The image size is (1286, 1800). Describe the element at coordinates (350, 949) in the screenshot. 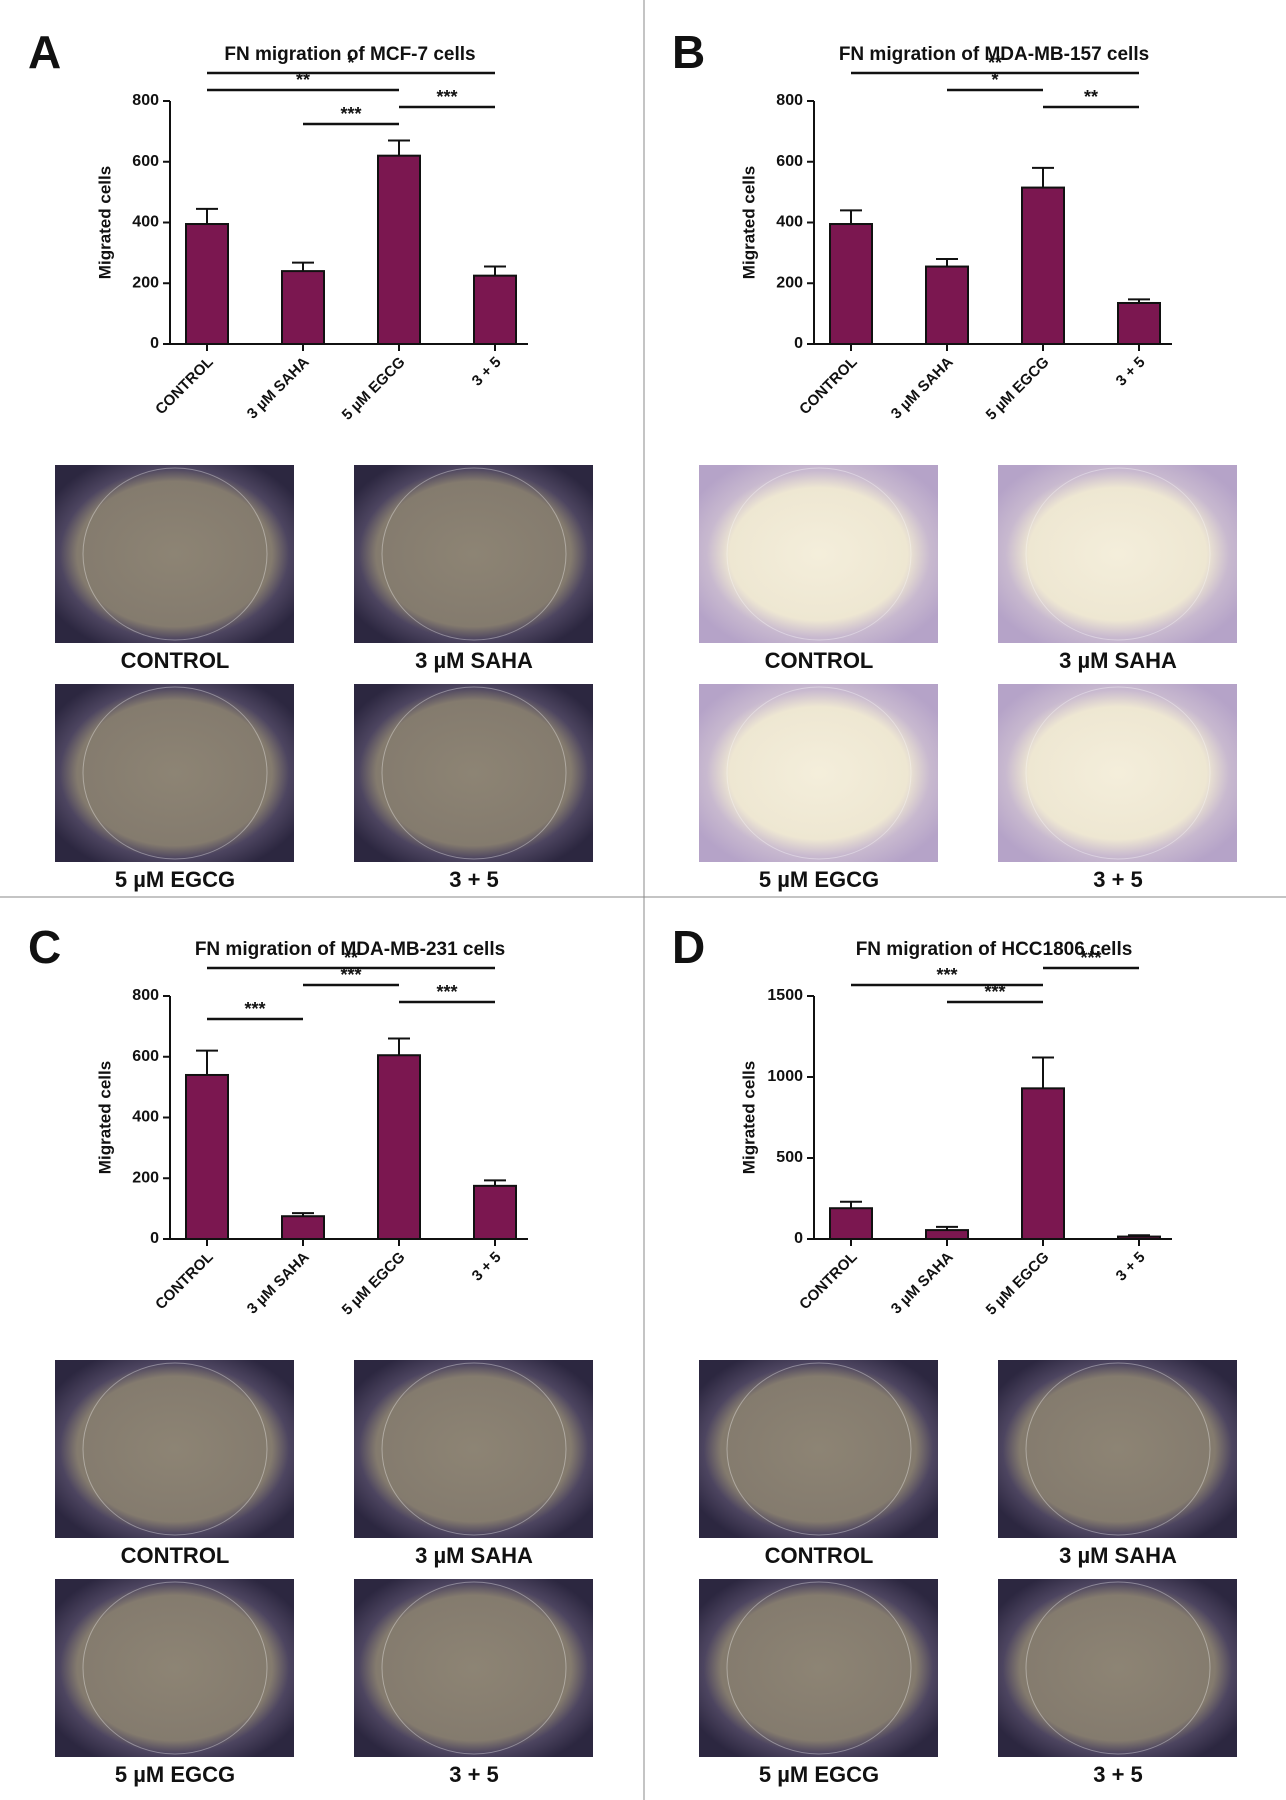

I see `chart-title: FN migration of MDA-MB-231 cells` at that location.